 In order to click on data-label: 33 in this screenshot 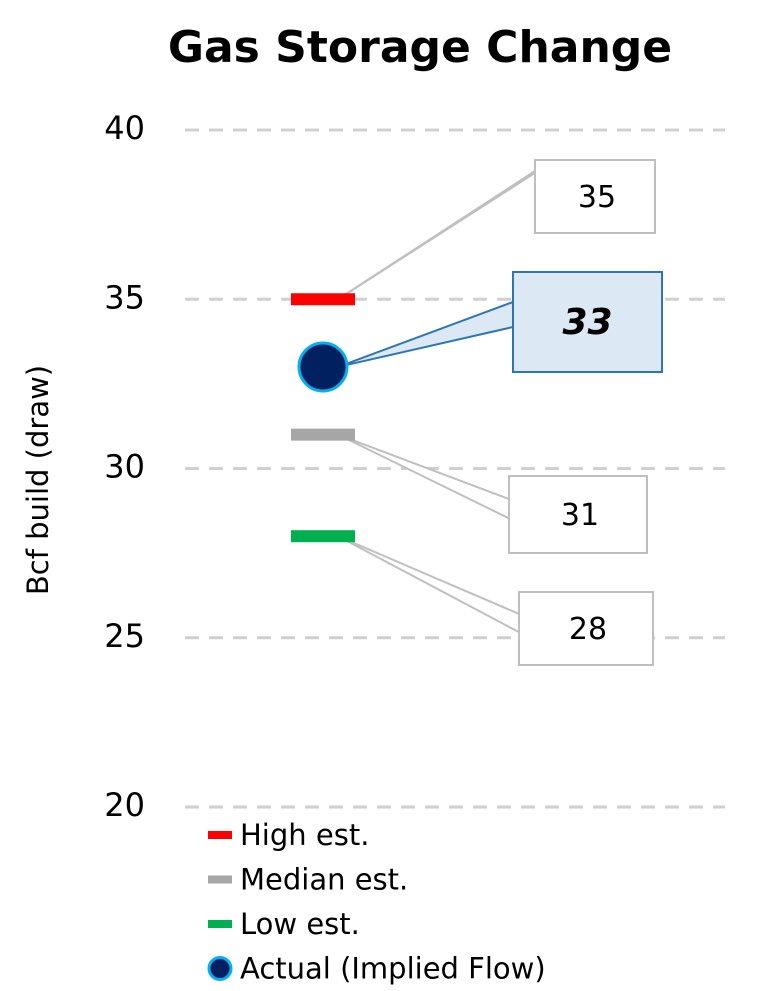, I will do `click(587, 322)`.